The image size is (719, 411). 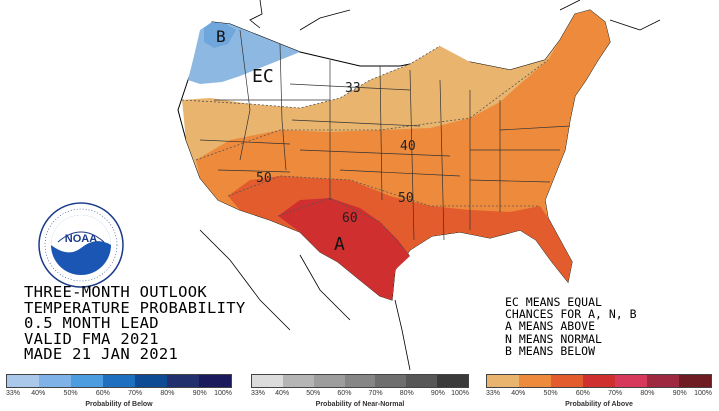 What do you see at coordinates (91, 323) in the screenshot?
I see `title-line: 0.5 MONTH LEAD` at bounding box center [91, 323].